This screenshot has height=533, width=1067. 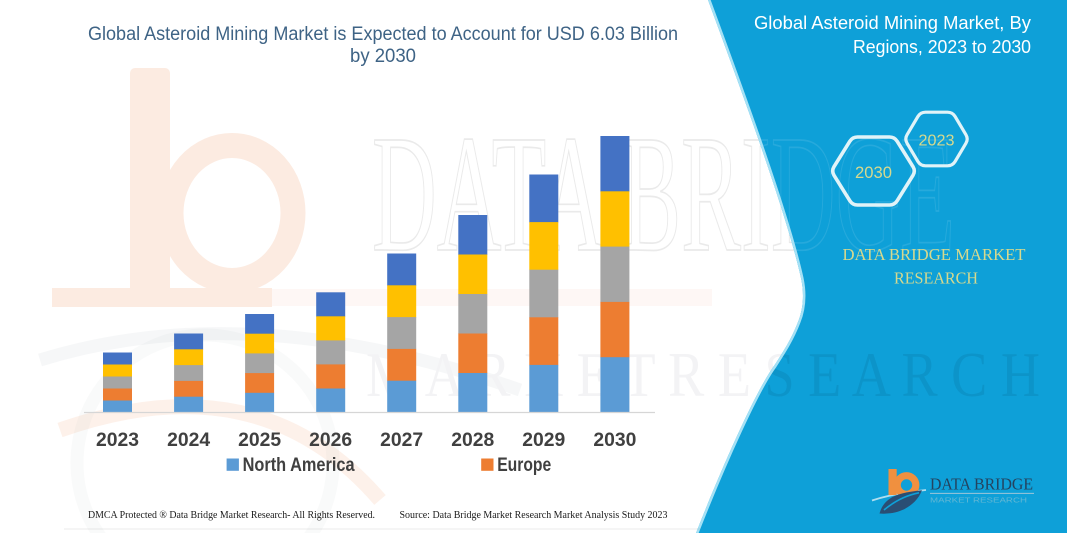 I want to click on svg-text: 2025, so click(x=259, y=440).